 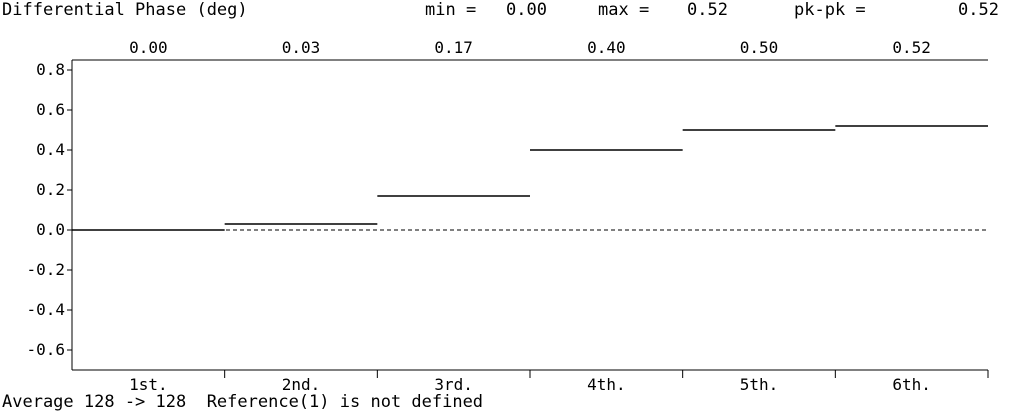 What do you see at coordinates (301, 384) in the screenshot?
I see `x-category-label: 2nd.` at bounding box center [301, 384].